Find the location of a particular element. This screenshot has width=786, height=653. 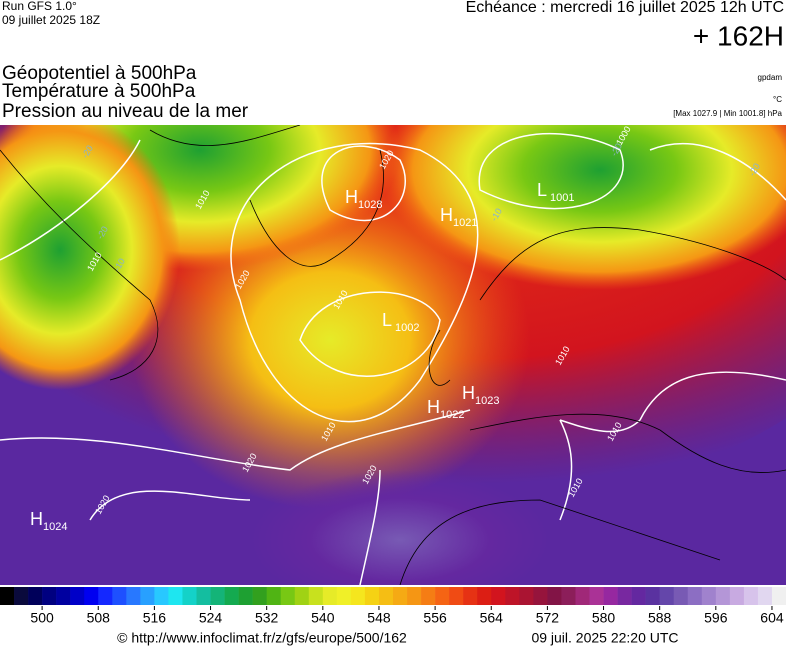

colorbar-tick-label: 516 is located at coordinates (155, 618).